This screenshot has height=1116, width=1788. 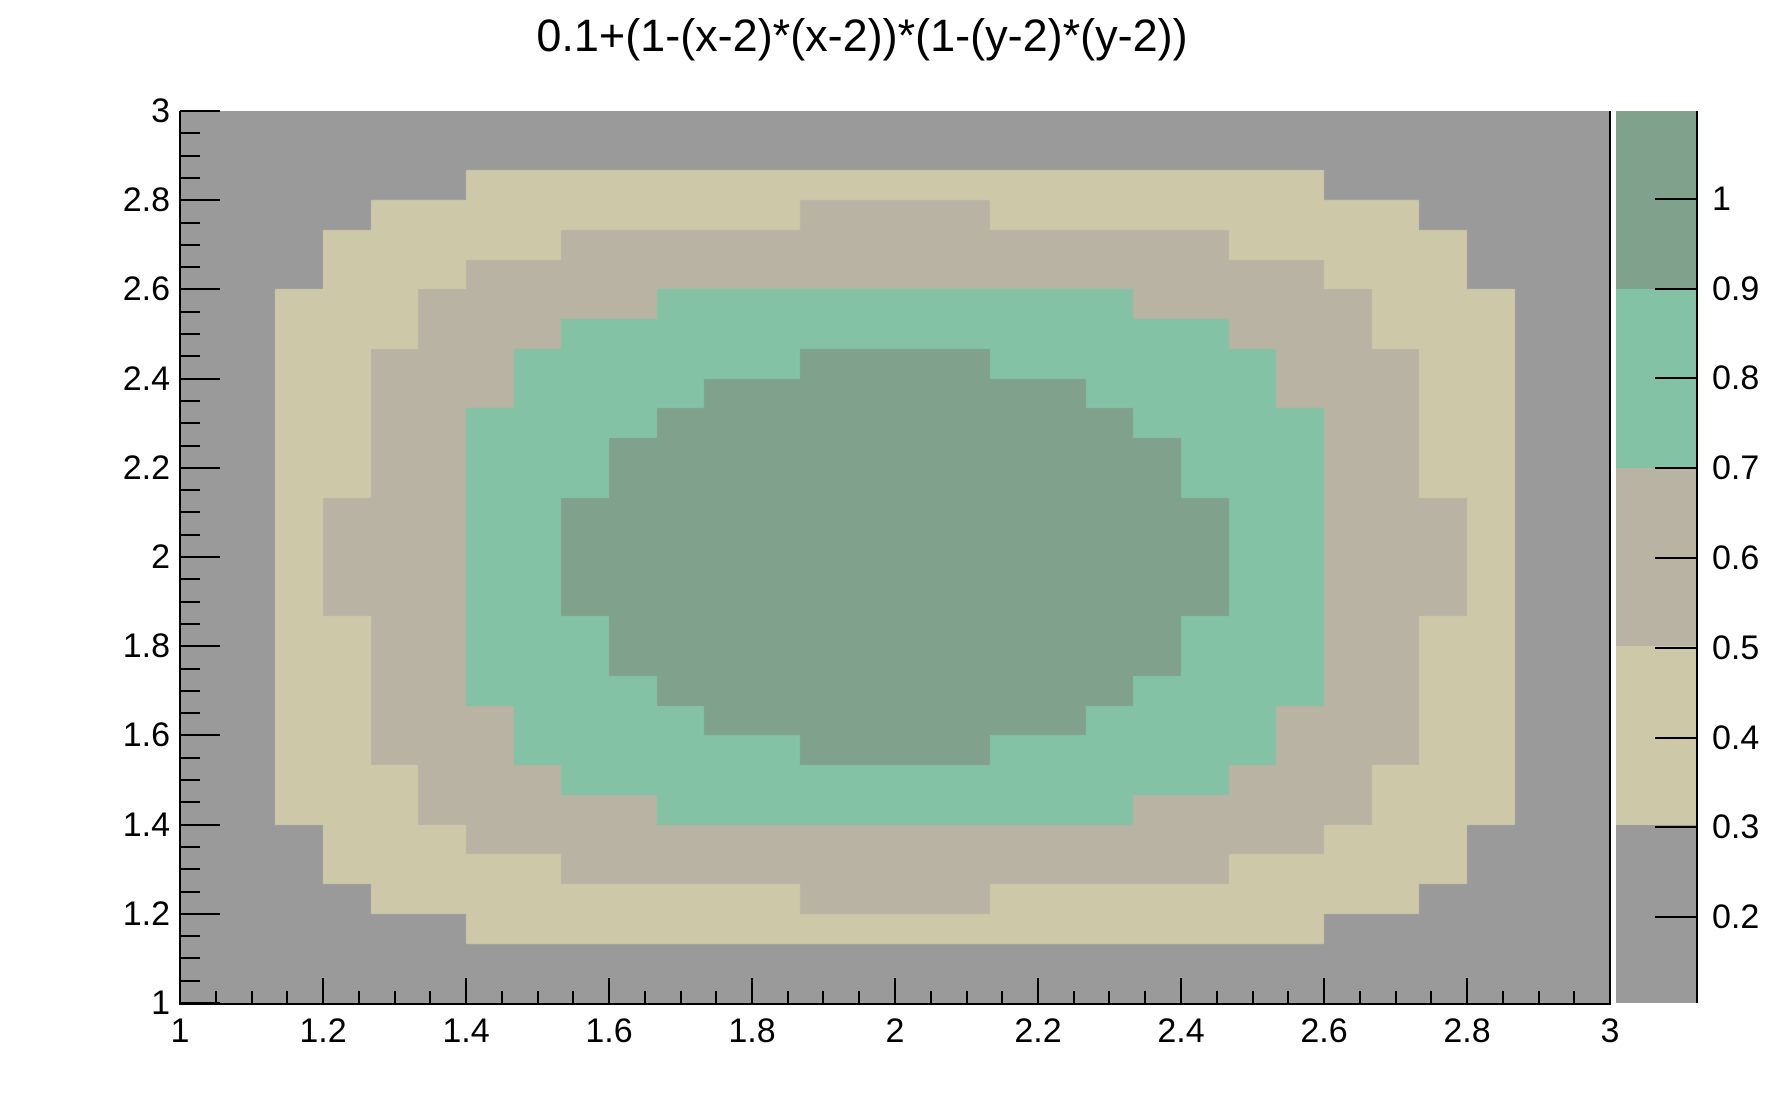 I want to click on palette-tick-label: 0.5, so click(x=1736, y=648).